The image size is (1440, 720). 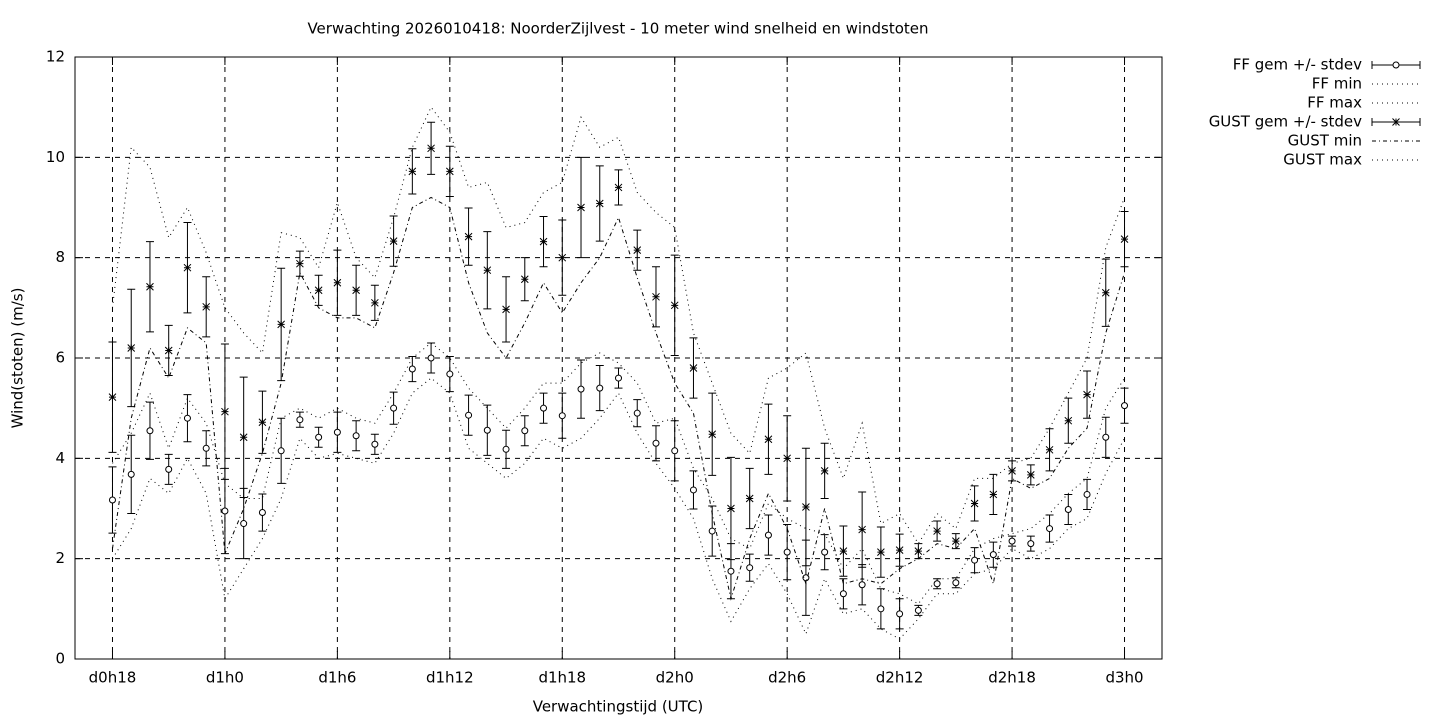 I want to click on y-axis-label: Wind(stoten) (m/s), so click(x=18, y=358).